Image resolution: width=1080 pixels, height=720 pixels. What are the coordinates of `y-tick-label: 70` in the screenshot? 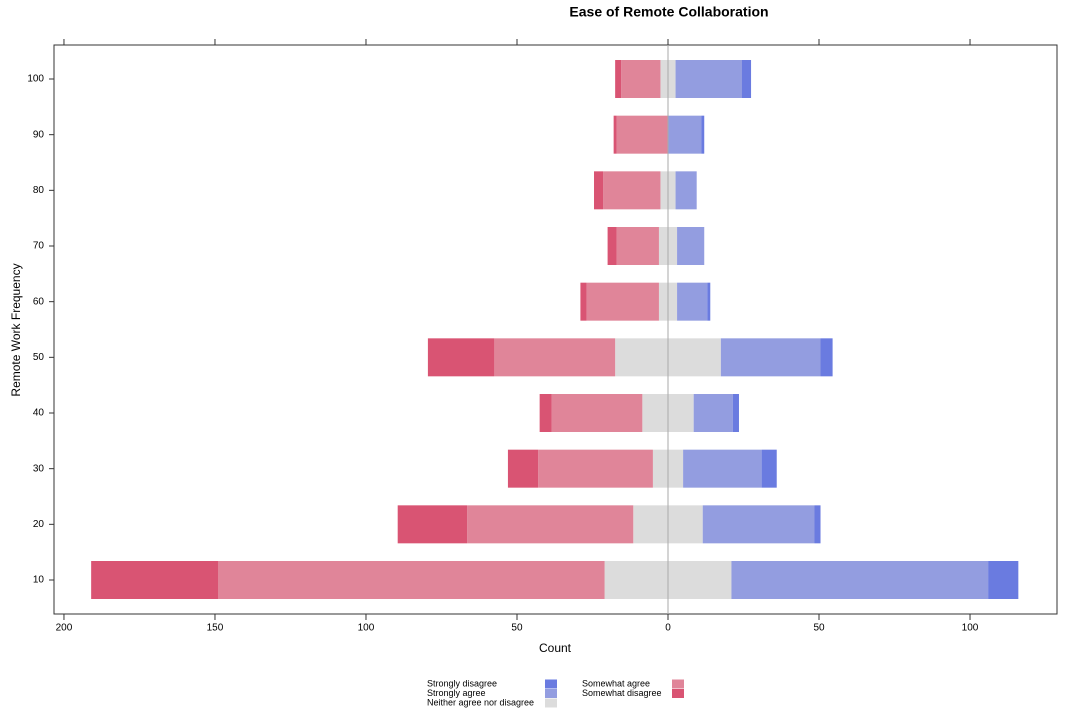 It's located at (39, 246).